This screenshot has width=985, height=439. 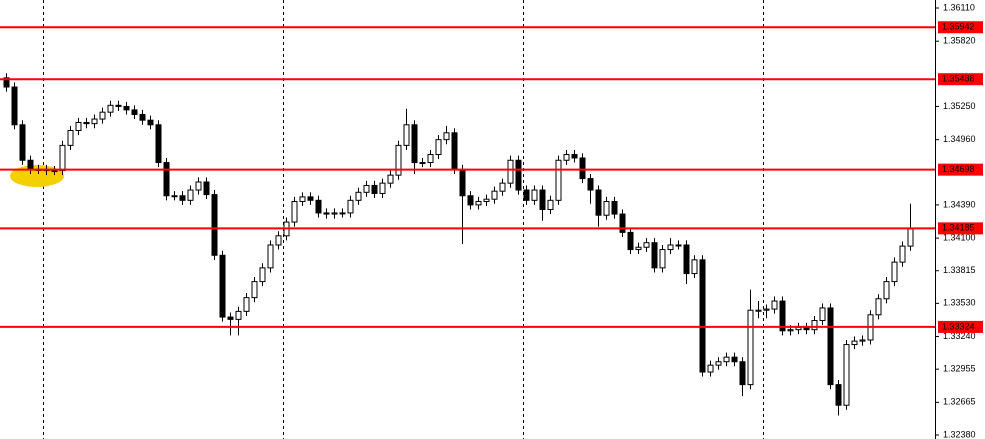 I want to click on y-tick-label: 1.35820, so click(x=959, y=41).